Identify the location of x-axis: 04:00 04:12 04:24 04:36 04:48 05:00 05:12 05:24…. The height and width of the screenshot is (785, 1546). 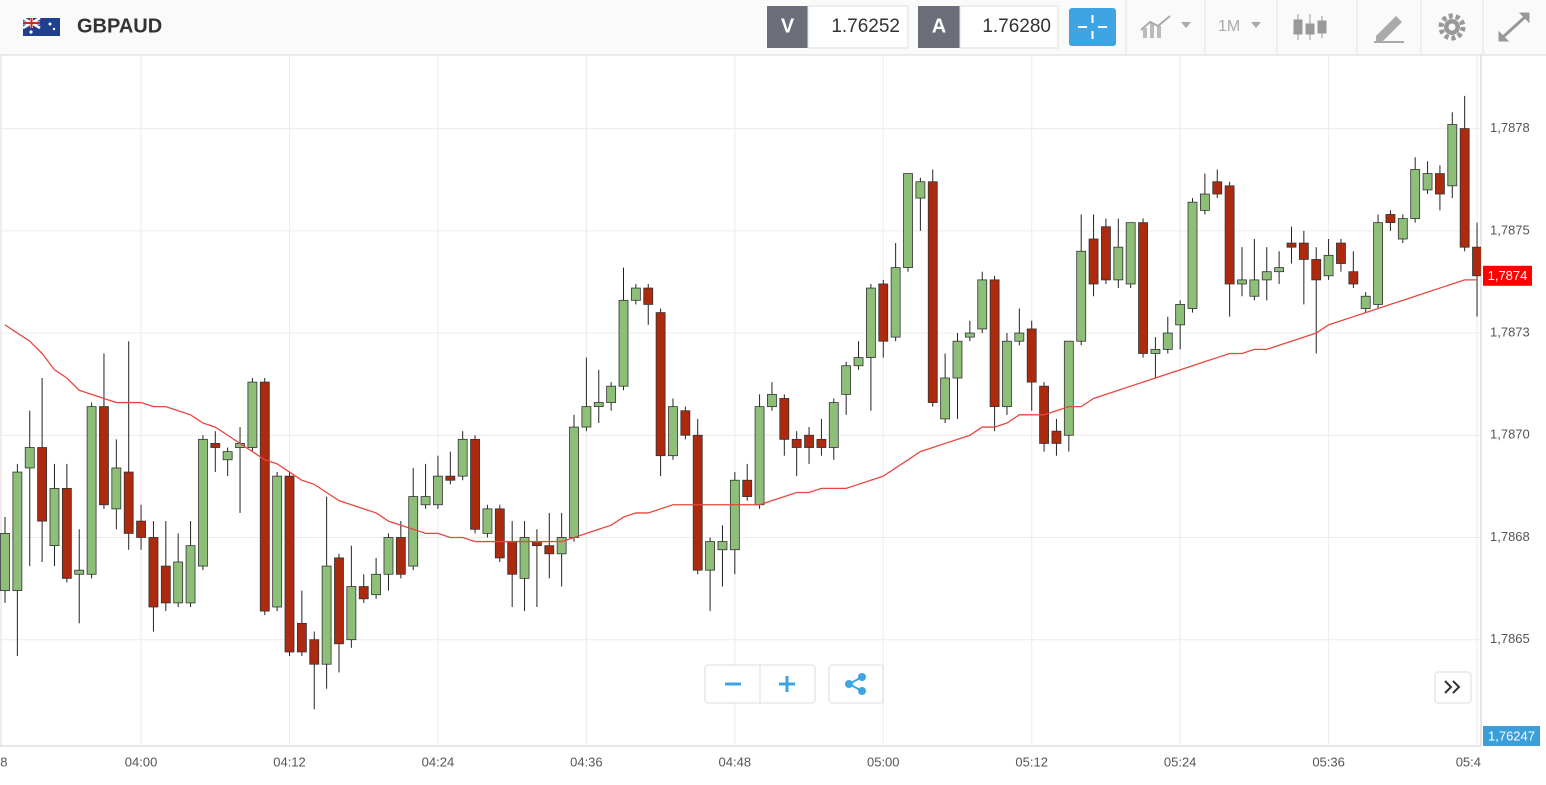
(740, 761).